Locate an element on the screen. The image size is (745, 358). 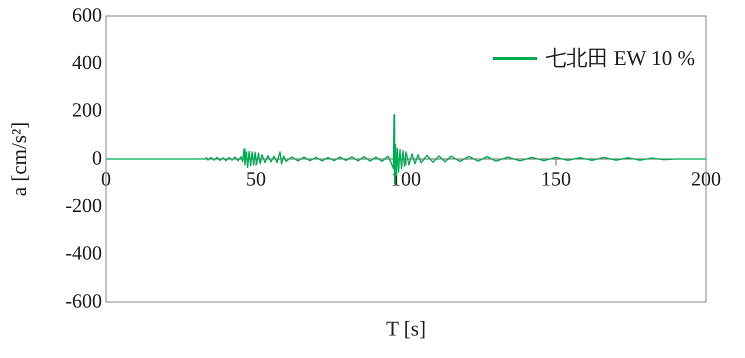
x-axis-title: T [s] is located at coordinates (406, 328).